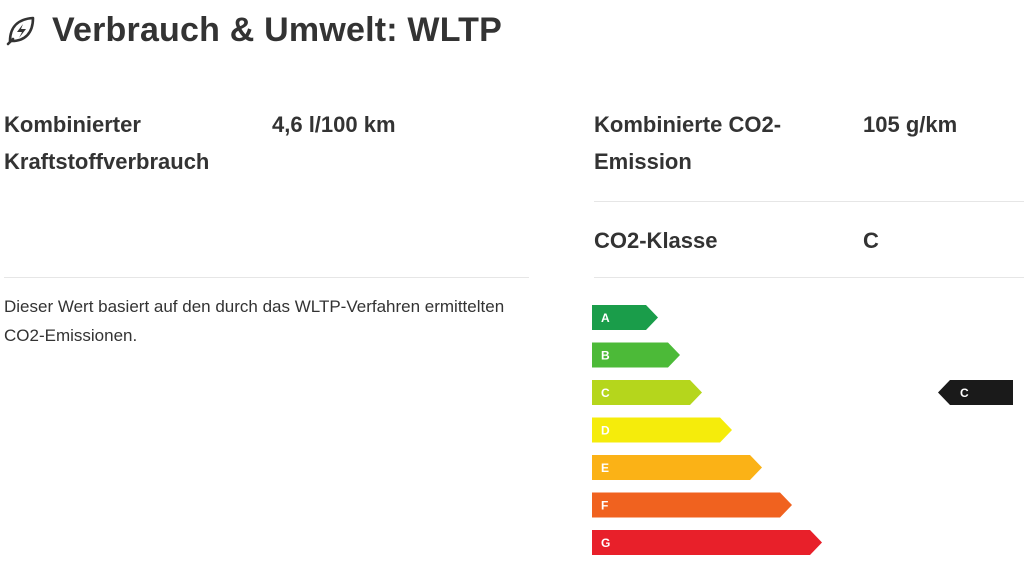 The height and width of the screenshot is (564, 1024). I want to click on fuel-consumption-value: 4,6 l/100 km, so click(334, 124).